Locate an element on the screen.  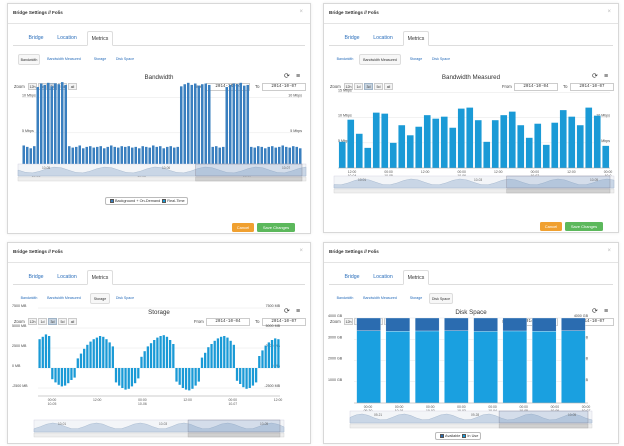
x-tick-label: 12:00 is located at coordinates (187, 400).